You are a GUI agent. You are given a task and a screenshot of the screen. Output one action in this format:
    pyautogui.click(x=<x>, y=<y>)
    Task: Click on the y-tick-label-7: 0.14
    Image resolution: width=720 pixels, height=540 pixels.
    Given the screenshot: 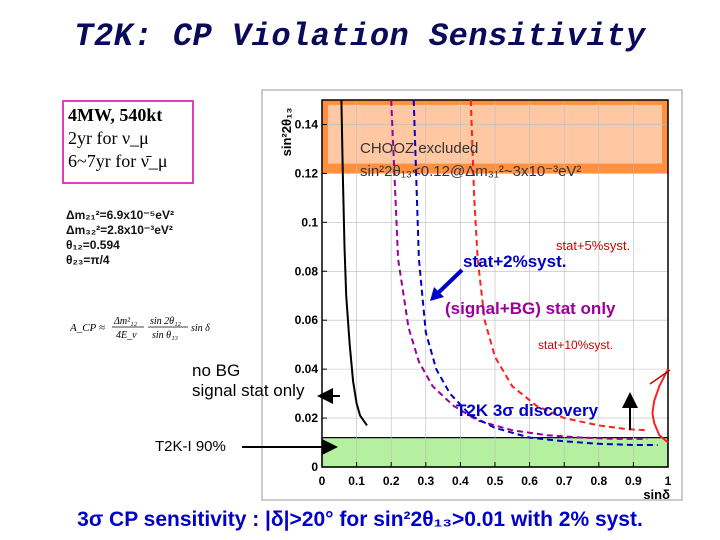 What is the action you would take?
    pyautogui.click(x=307, y=124)
    